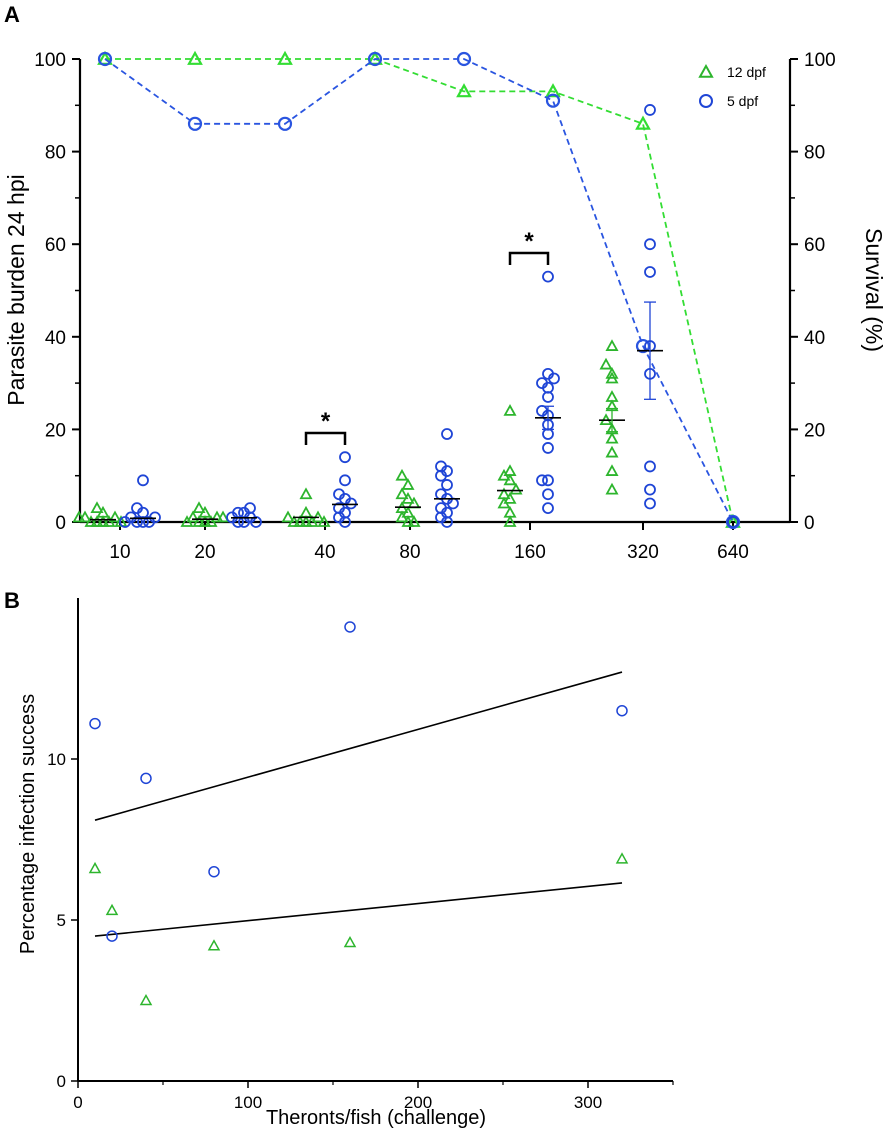  What do you see at coordinates (418, 1102) in the screenshot?
I see `b-x-tick-label: 200` at bounding box center [418, 1102].